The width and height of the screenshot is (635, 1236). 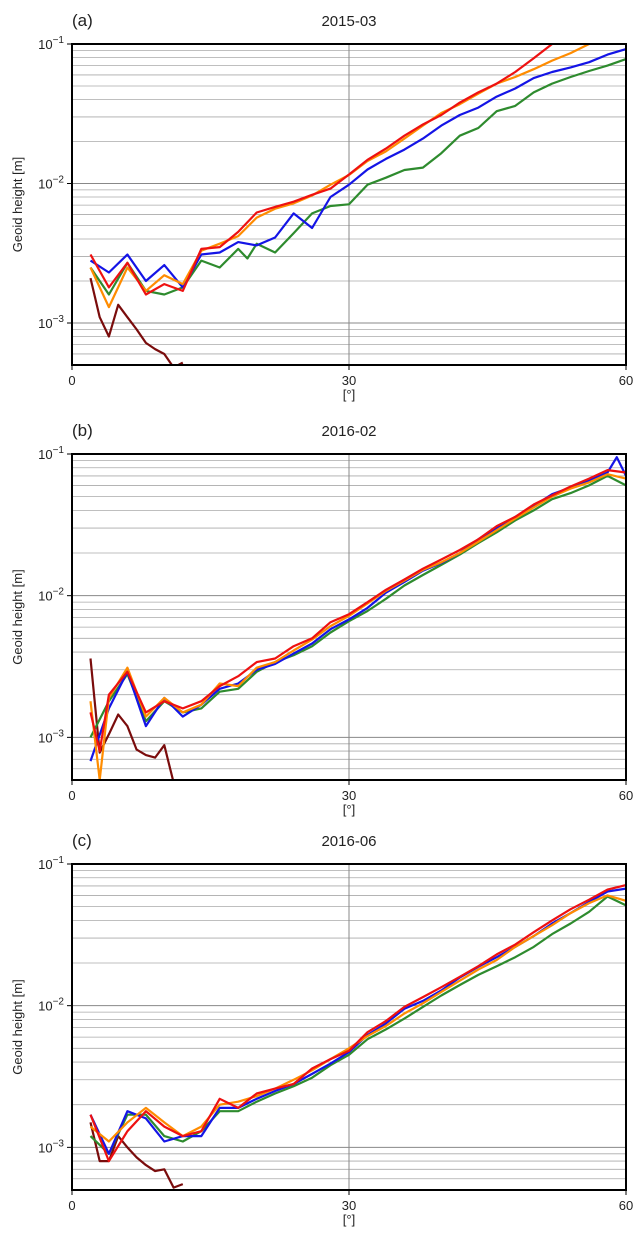 What do you see at coordinates (82, 840) in the screenshot?
I see `panel-label: (c)` at bounding box center [82, 840].